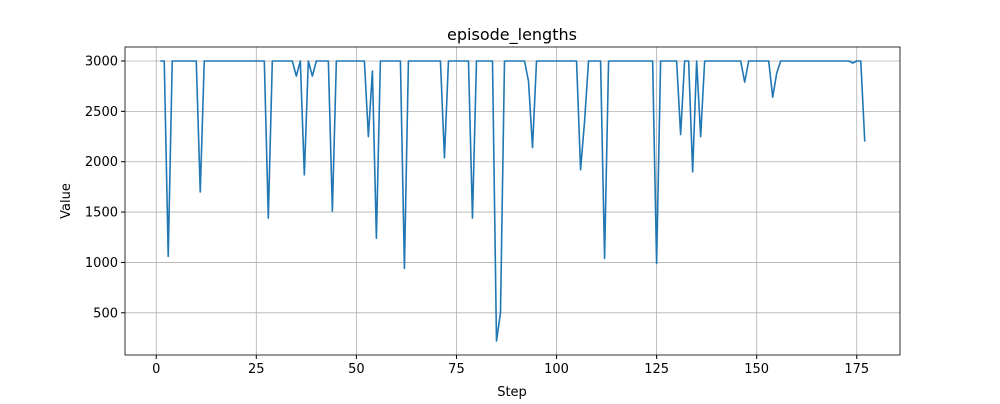 The width and height of the screenshot is (1000, 404). What do you see at coordinates (256, 369) in the screenshot?
I see `x-tick-label: 25` at bounding box center [256, 369].